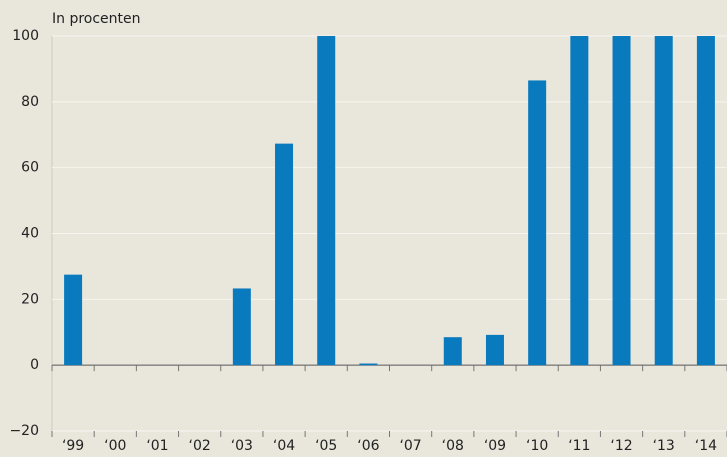 The height and width of the screenshot is (457, 727). I want to click on x-tick-label: ‘01, so click(157, 446).